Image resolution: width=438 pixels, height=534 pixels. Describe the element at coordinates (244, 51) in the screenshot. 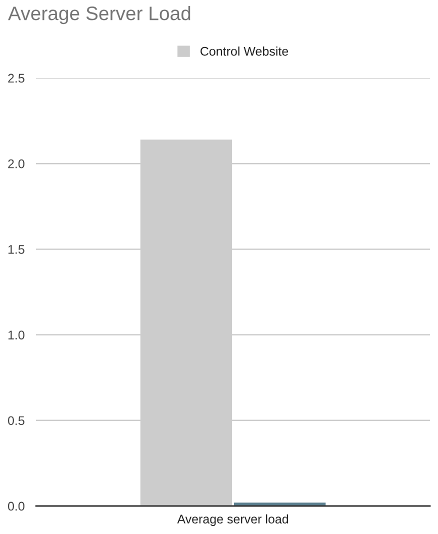

I see `legend-label: Control Website` at that location.